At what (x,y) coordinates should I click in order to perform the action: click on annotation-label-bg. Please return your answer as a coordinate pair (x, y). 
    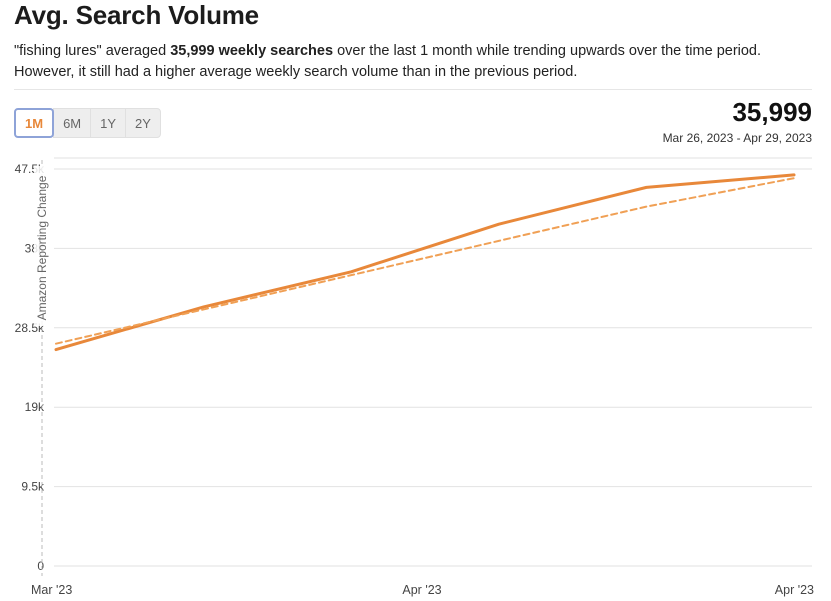
    Looking at the image, I should click on (42, 246).